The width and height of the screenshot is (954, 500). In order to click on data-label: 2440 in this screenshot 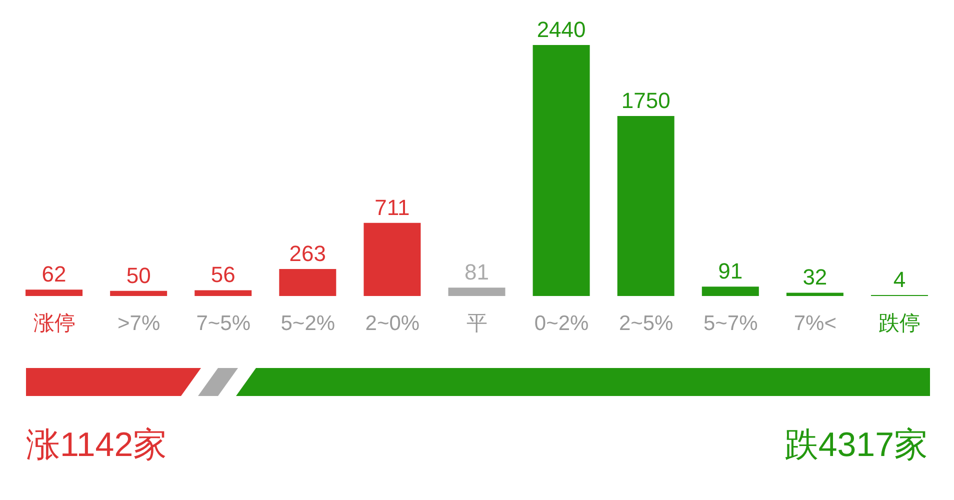, I will do `click(561, 29)`.